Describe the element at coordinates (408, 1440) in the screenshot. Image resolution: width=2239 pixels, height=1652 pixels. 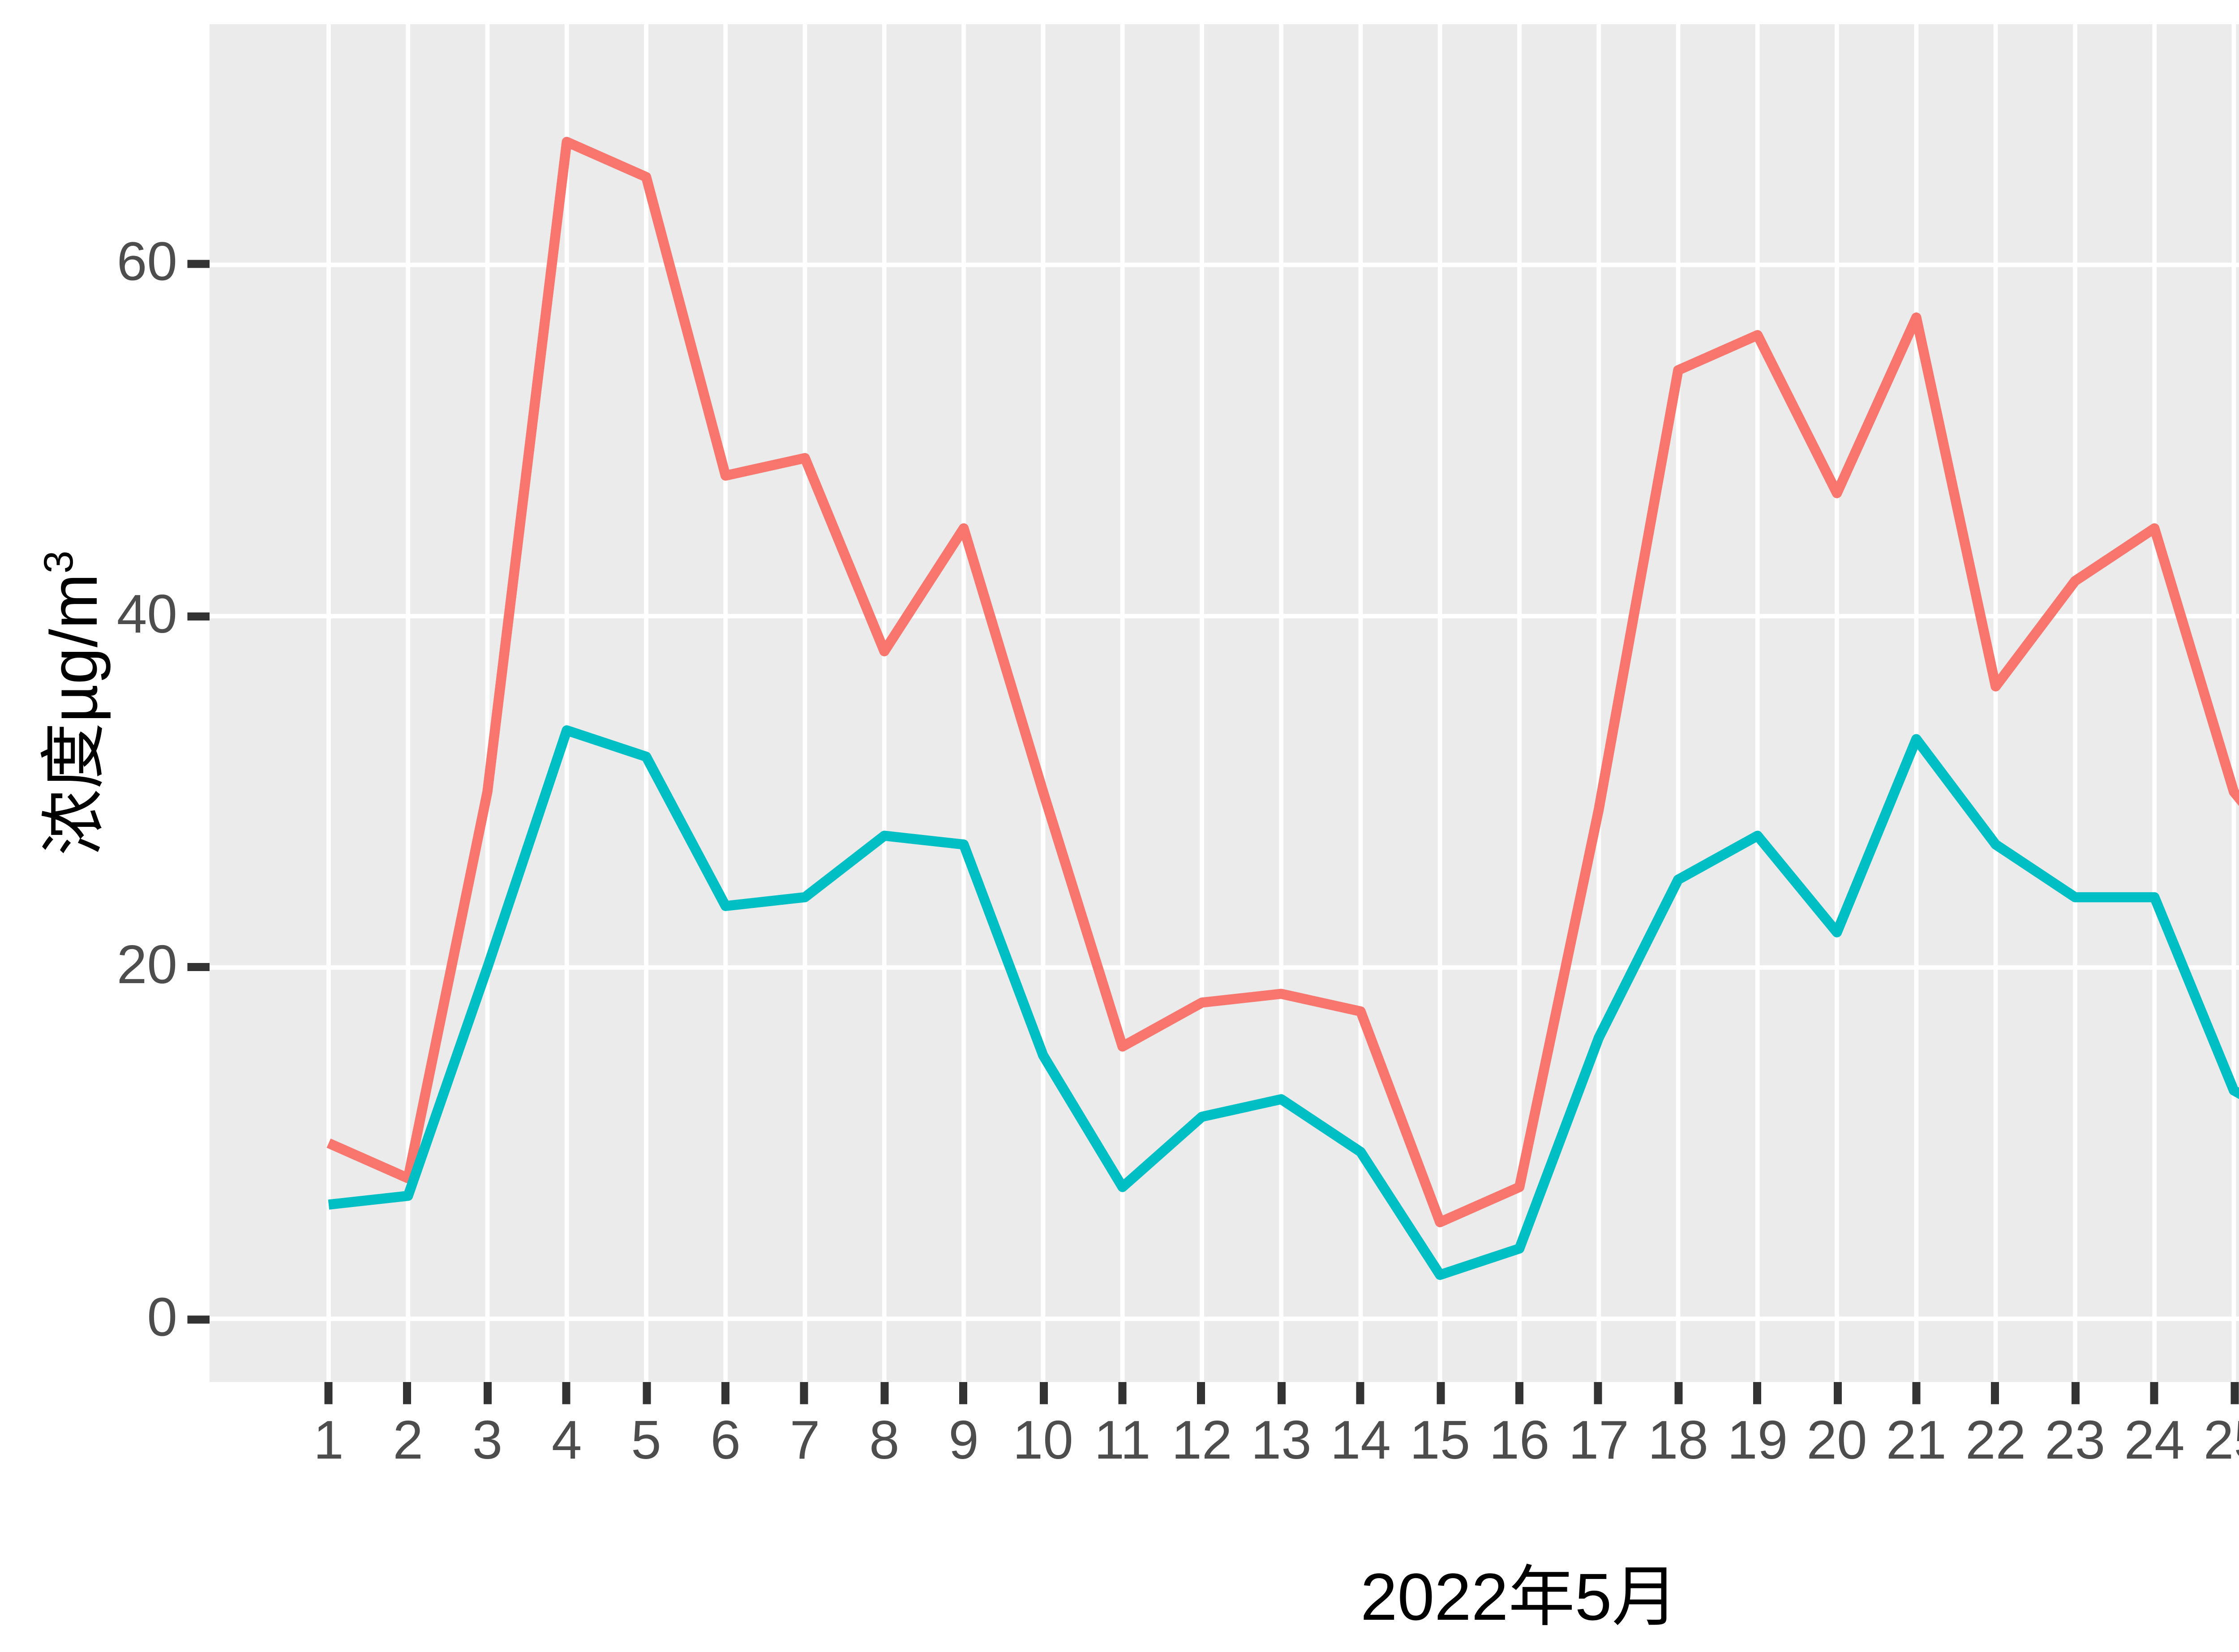
I see `x-tick-label-2: 2` at that location.